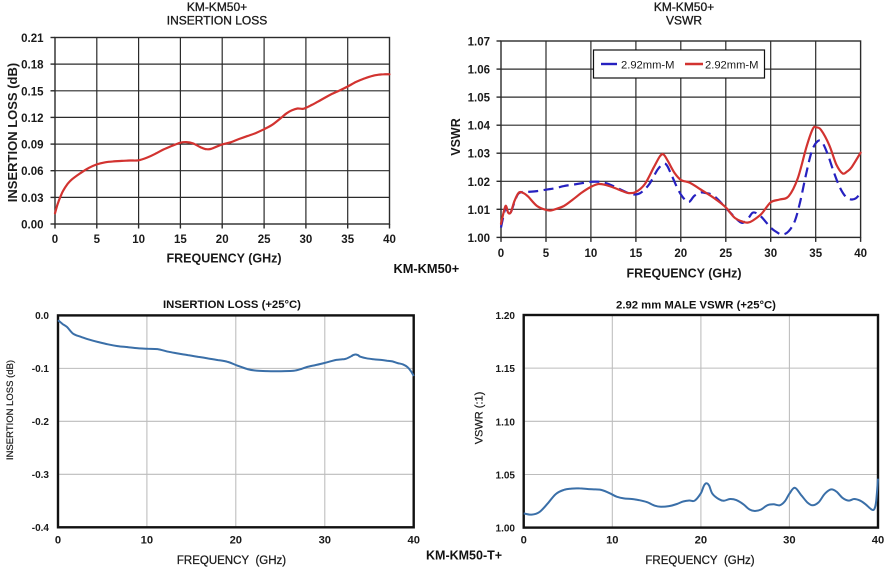 Image resolution: width=887 pixels, height=570 pixels. Describe the element at coordinates (696, 306) in the screenshot. I see `svg-text: 2.92 mm MALE VSWR (+25°C)` at that location.